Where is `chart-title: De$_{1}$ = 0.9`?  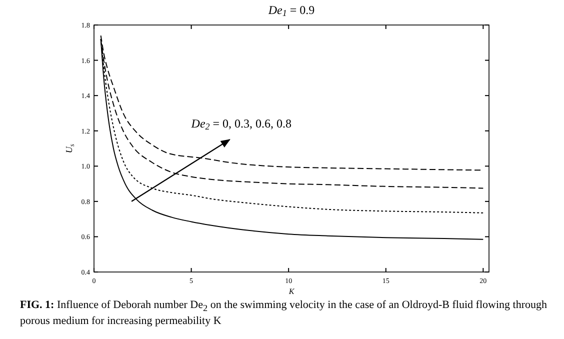
chart-title: De$_{1}$ = 0.9 is located at coordinates (291, 10).